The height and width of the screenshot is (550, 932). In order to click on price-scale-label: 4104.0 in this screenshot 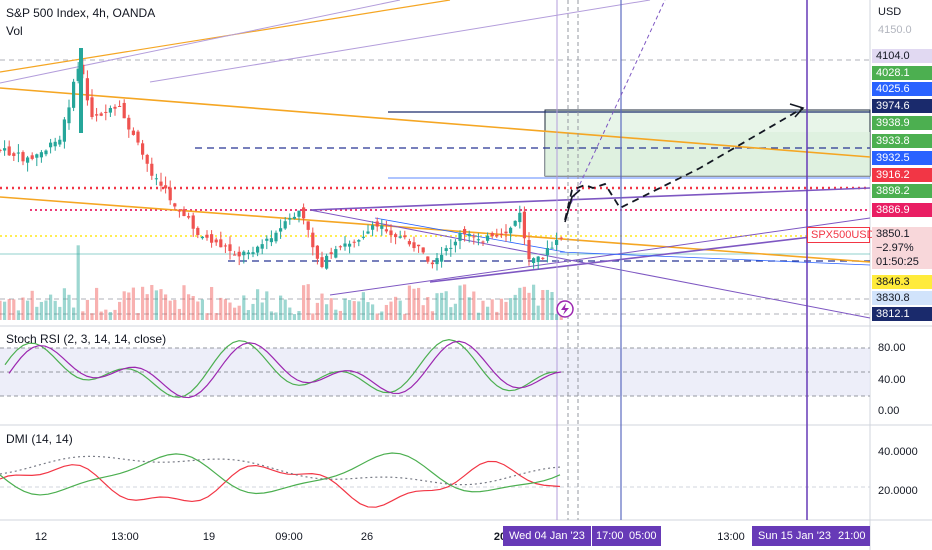, I will do `click(902, 56)`.